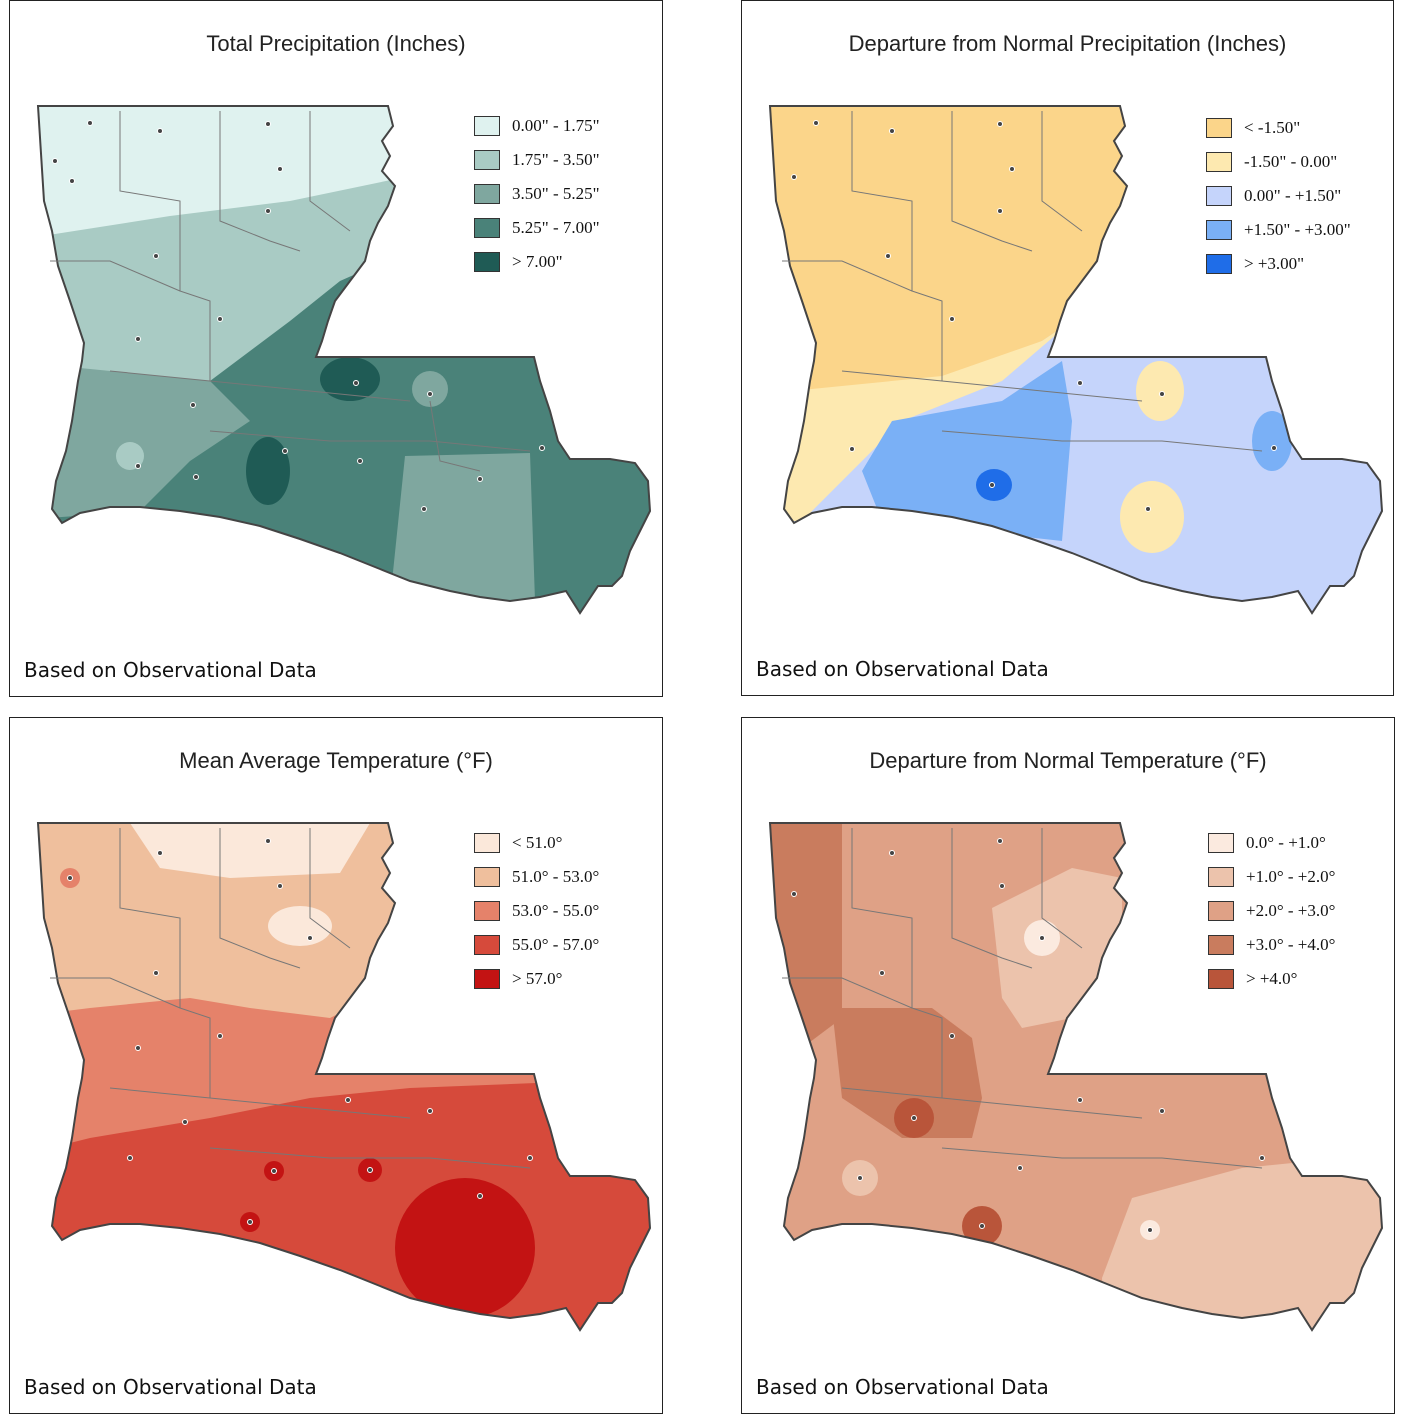  I want to click on legend-label: < 51.0°, so click(537, 842).